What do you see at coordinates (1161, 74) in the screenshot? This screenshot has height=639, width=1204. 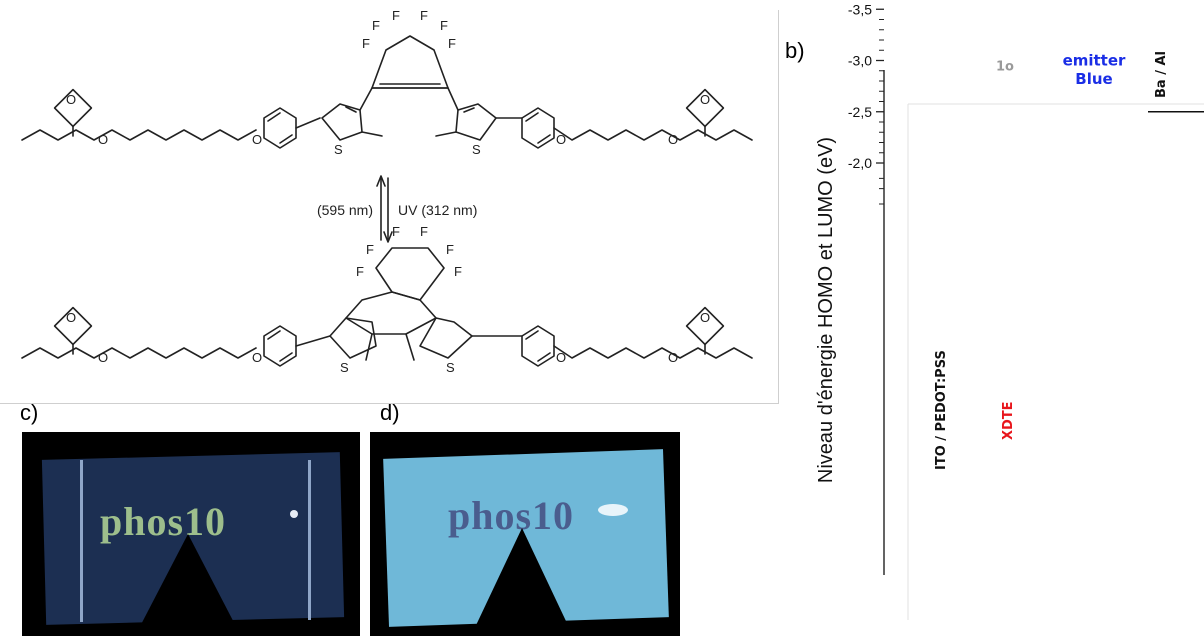 I see `cathode-label: Ba / Al` at bounding box center [1161, 74].